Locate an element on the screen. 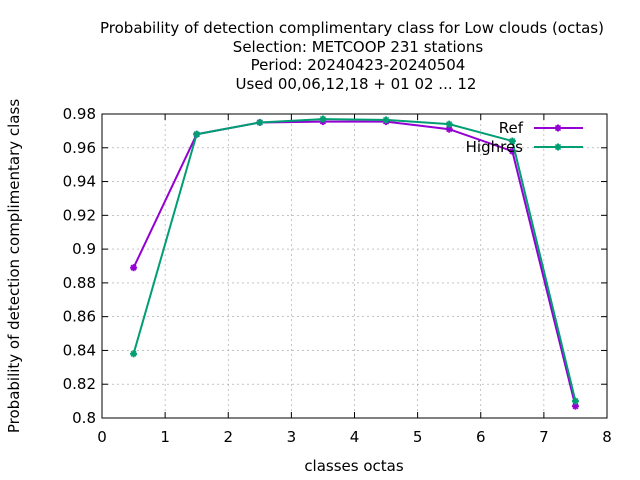  y-tick-label: 0.88 is located at coordinates (79, 283).